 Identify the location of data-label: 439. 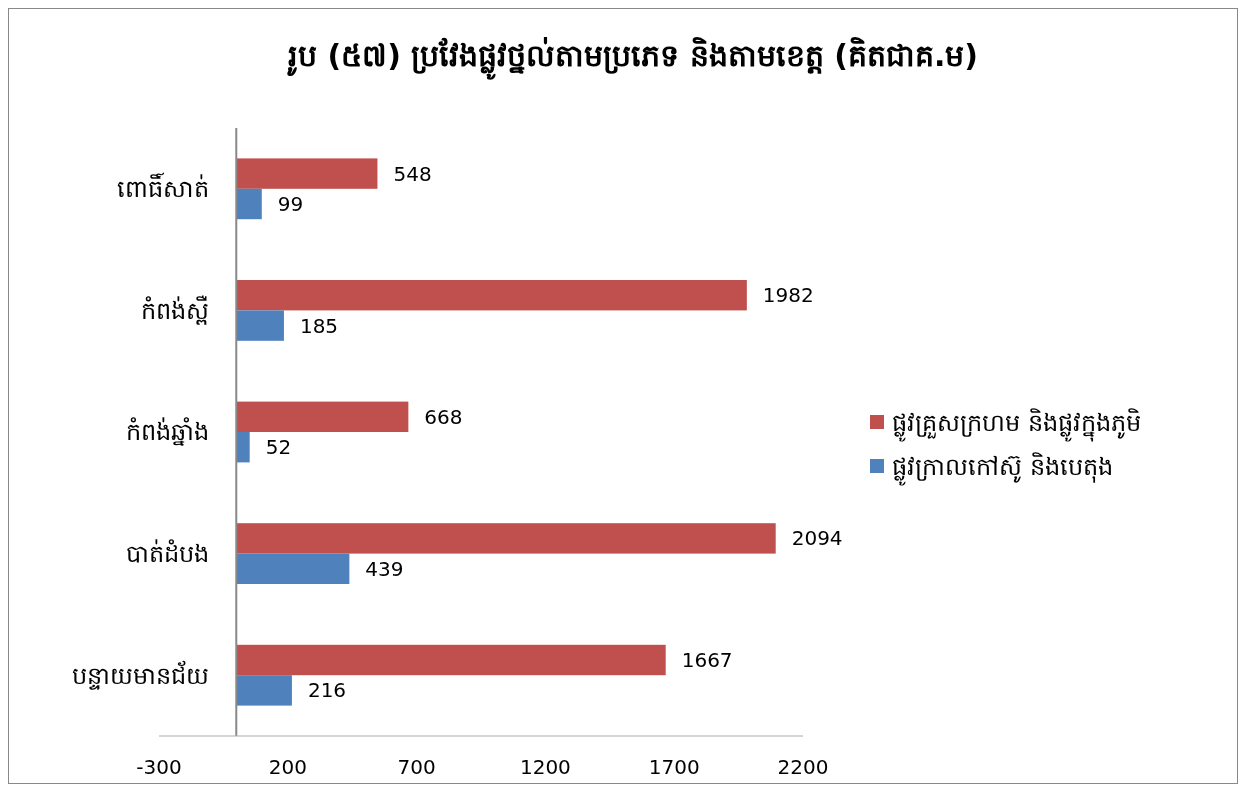
(384, 568).